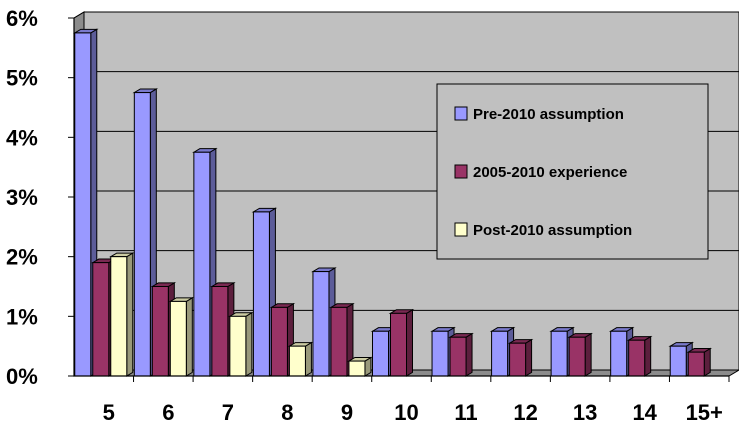 The width and height of the screenshot is (739, 429). Describe the element at coordinates (550, 172) in the screenshot. I see `legend-label: 2005-2010 experience` at that location.